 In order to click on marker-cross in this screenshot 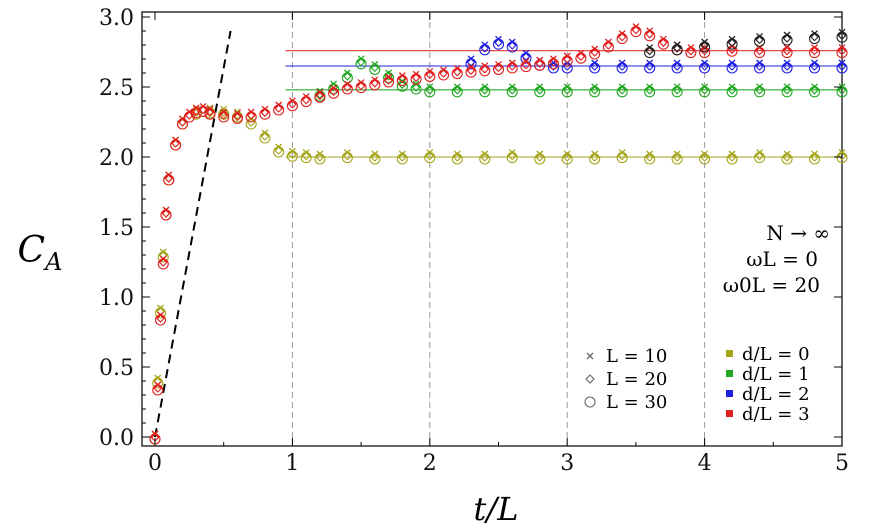, I will do `click(590, 356)`.